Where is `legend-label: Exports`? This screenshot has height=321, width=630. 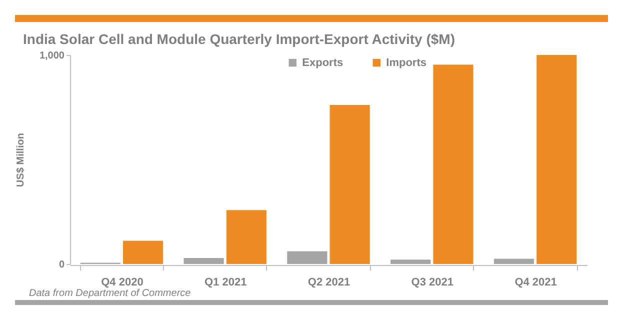 legend-label: Exports is located at coordinates (323, 62).